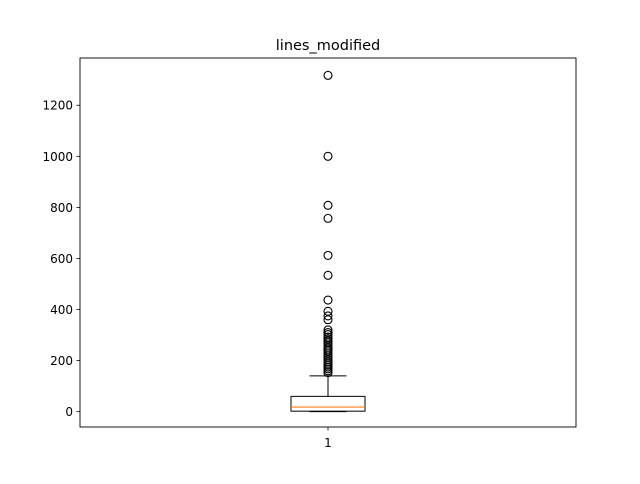 The image size is (640, 484). Describe the element at coordinates (61, 310) in the screenshot. I see `y-tick-label: 400` at that location.